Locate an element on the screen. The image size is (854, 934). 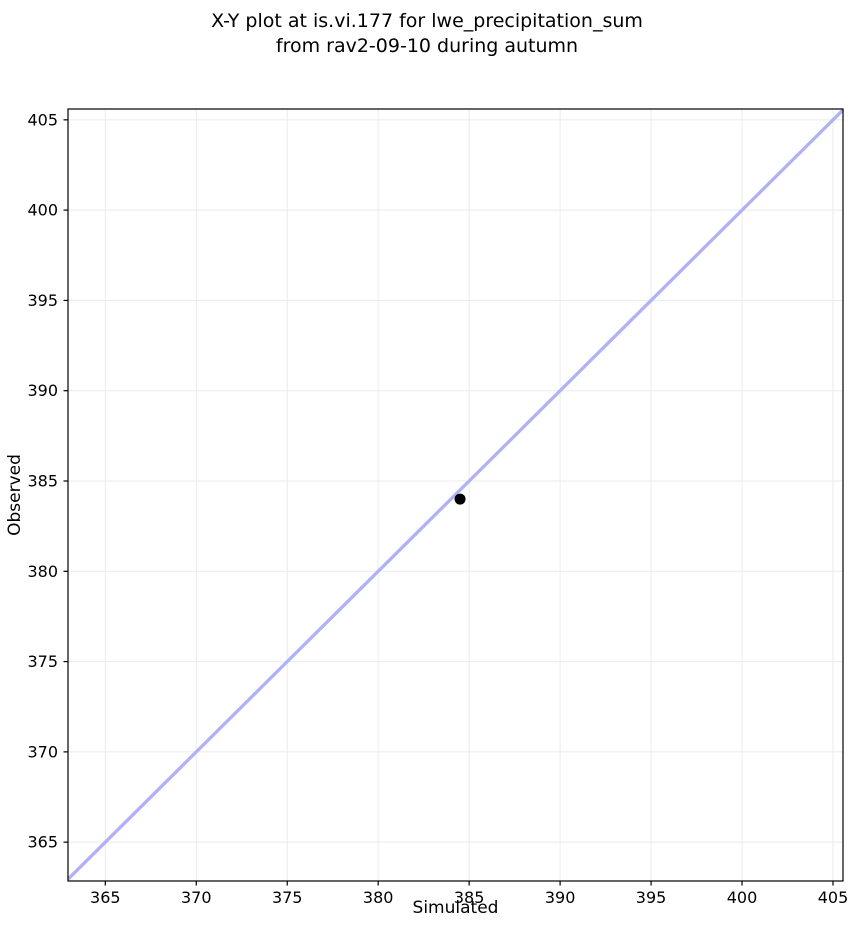
x-tick-label: 385 is located at coordinates (469, 897).